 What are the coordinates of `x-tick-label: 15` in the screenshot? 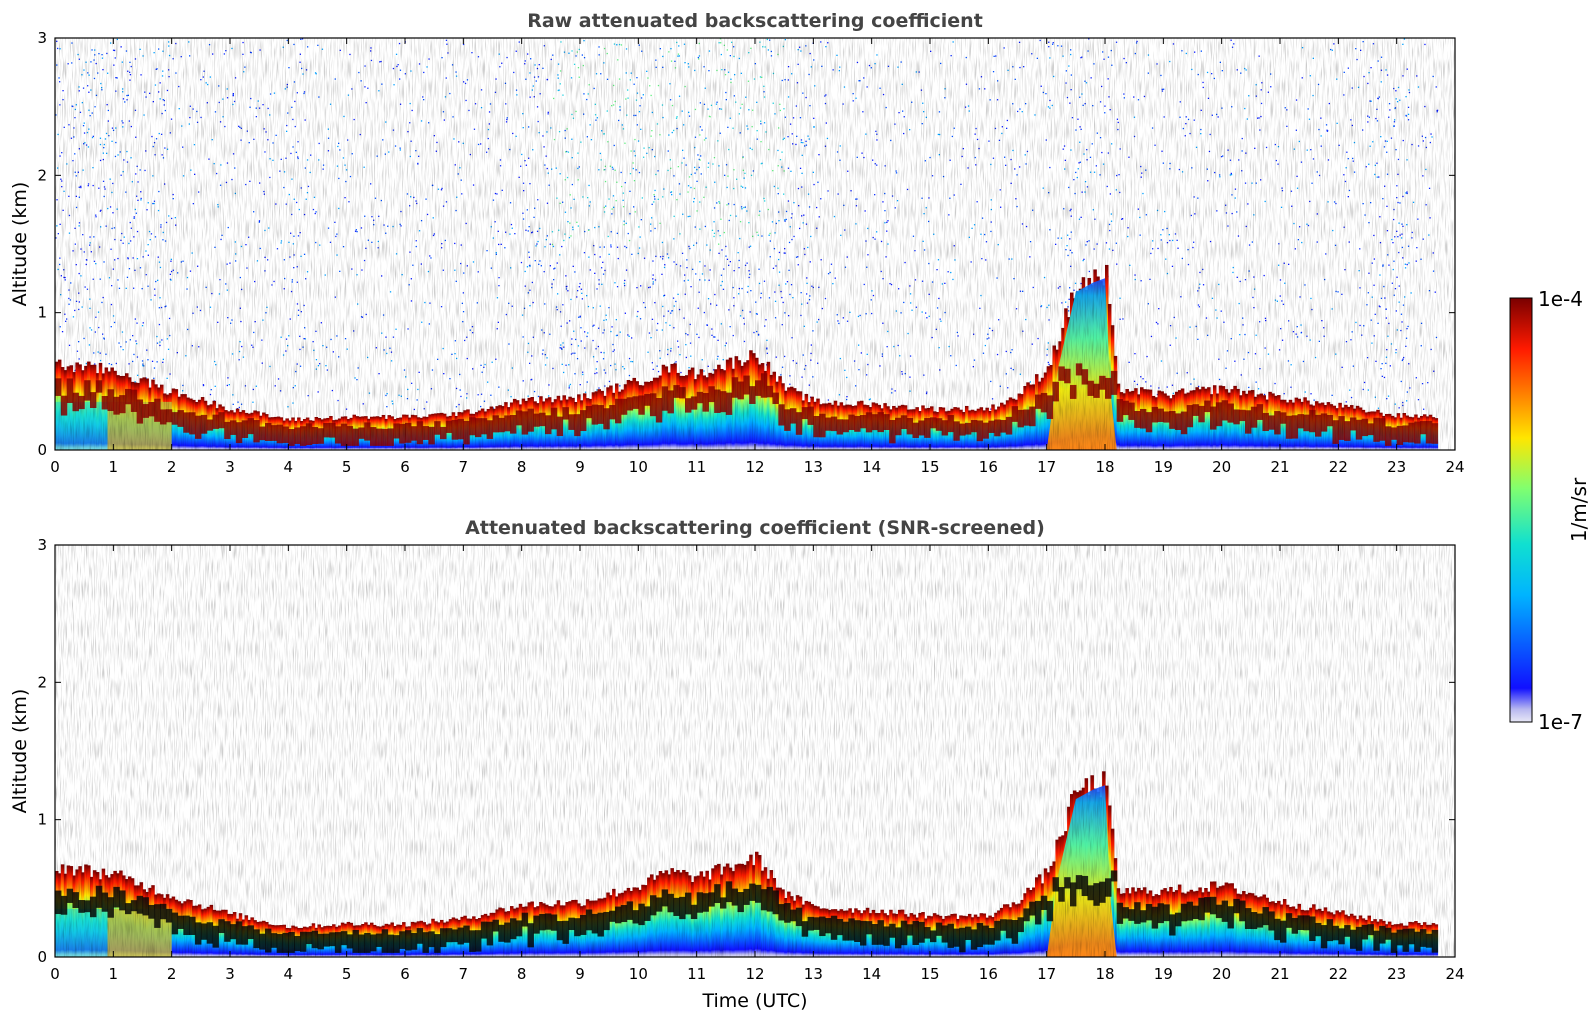 It's located at (929, 467).